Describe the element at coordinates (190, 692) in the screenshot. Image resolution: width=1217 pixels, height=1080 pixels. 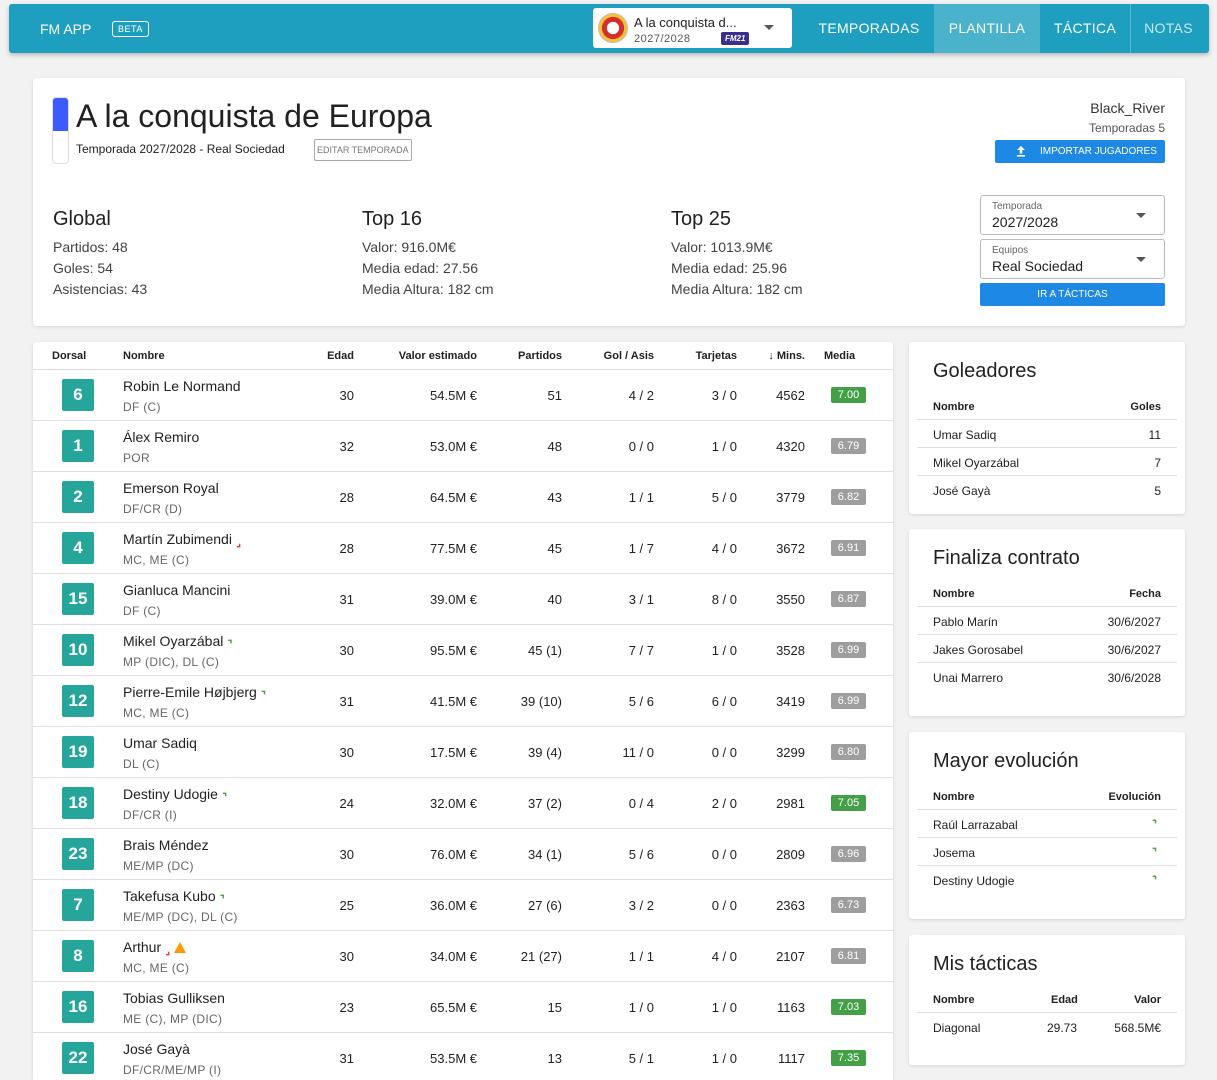
I see `player-name: Pierre-Emile Højbjerg` at that location.